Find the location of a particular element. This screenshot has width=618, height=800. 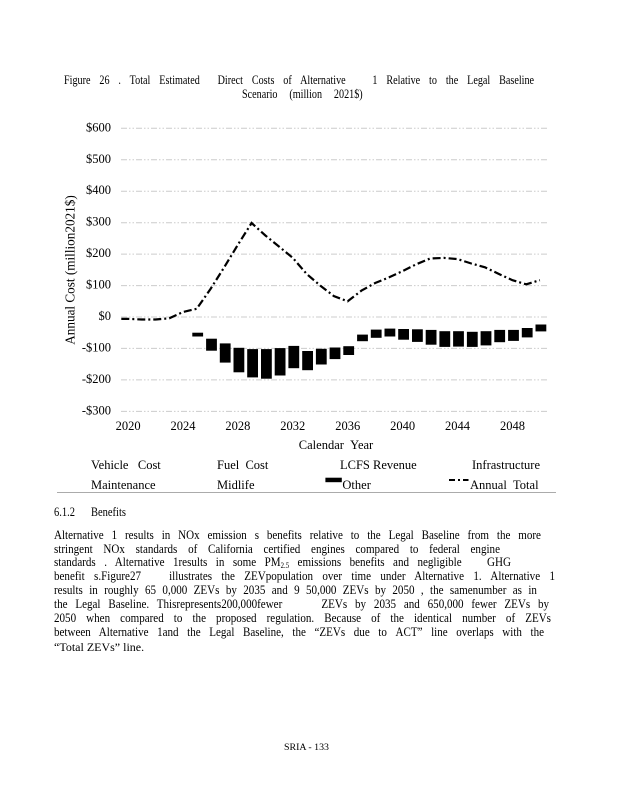

svg-text: 2040 is located at coordinates (402, 426).